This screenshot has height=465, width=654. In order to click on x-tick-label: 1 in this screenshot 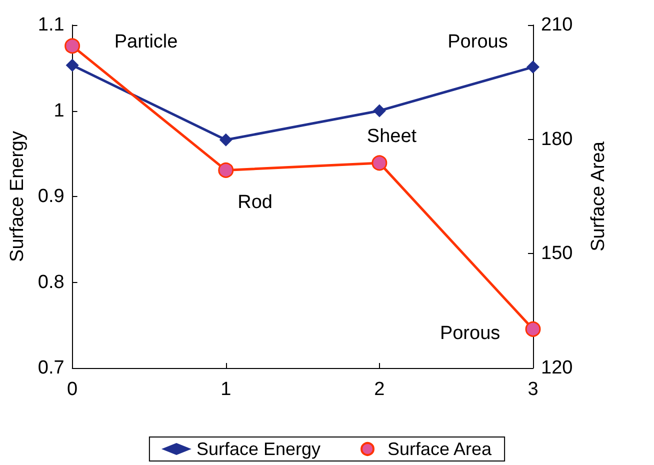, I will do `click(226, 389)`.